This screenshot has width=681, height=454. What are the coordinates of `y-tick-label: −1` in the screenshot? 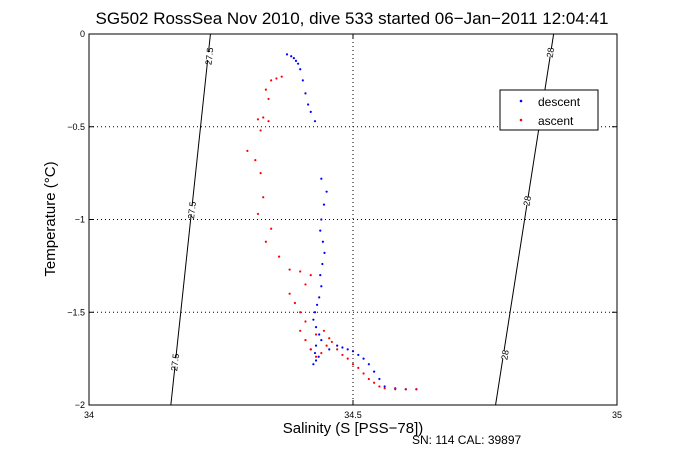 It's located at (80, 220).